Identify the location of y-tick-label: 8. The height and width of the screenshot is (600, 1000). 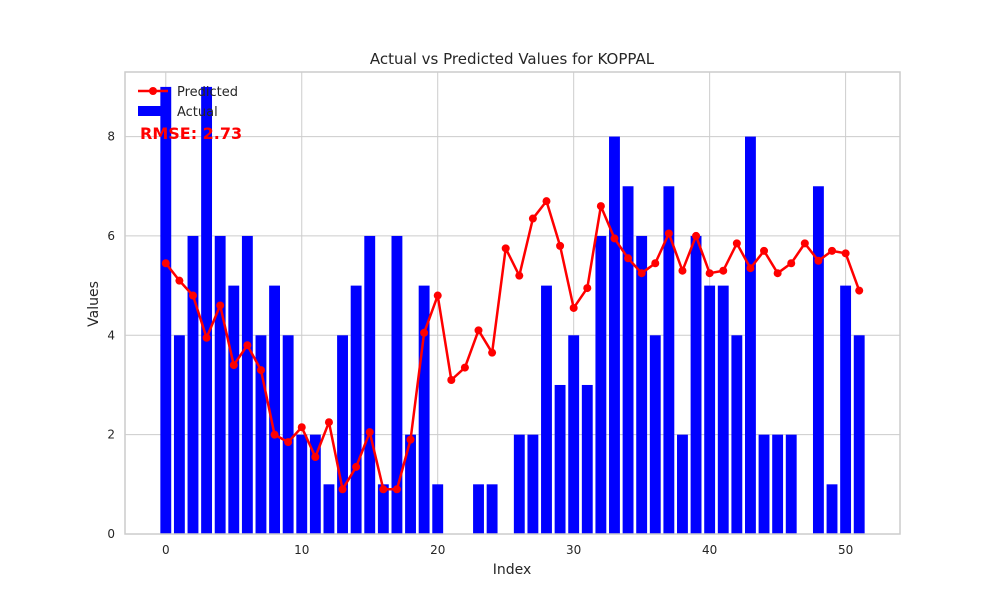
(111, 137).